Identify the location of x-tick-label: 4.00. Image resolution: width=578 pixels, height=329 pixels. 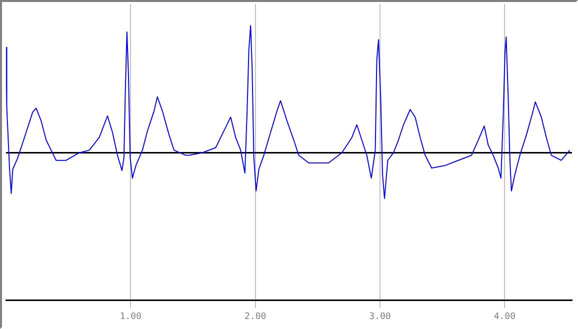
(505, 317).